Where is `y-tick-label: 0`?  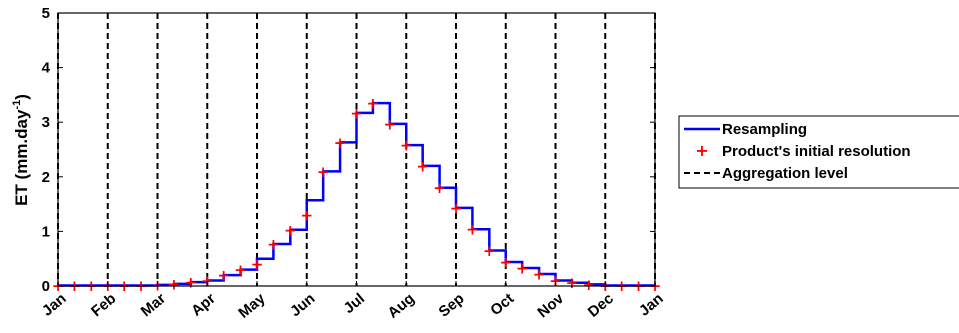 y-tick-label: 0 is located at coordinates (46, 286).